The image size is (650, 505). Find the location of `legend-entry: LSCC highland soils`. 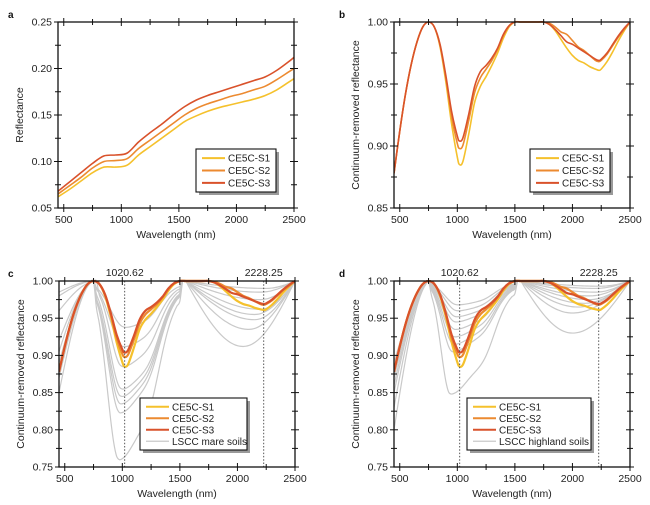

legend-entry: LSCC highland soils is located at coordinates (544, 442).